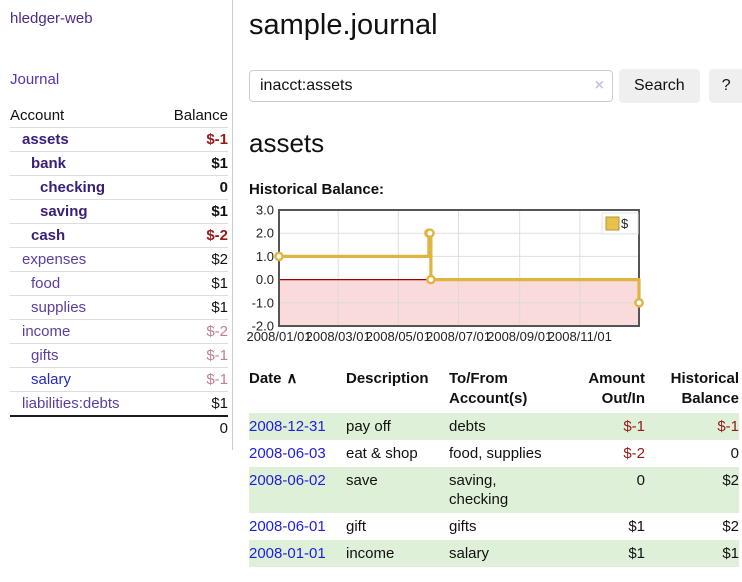 Image resolution: width=742 pixels, height=582 pixels. What do you see at coordinates (362, 480) in the screenshot?
I see `transaction-description: save` at bounding box center [362, 480].